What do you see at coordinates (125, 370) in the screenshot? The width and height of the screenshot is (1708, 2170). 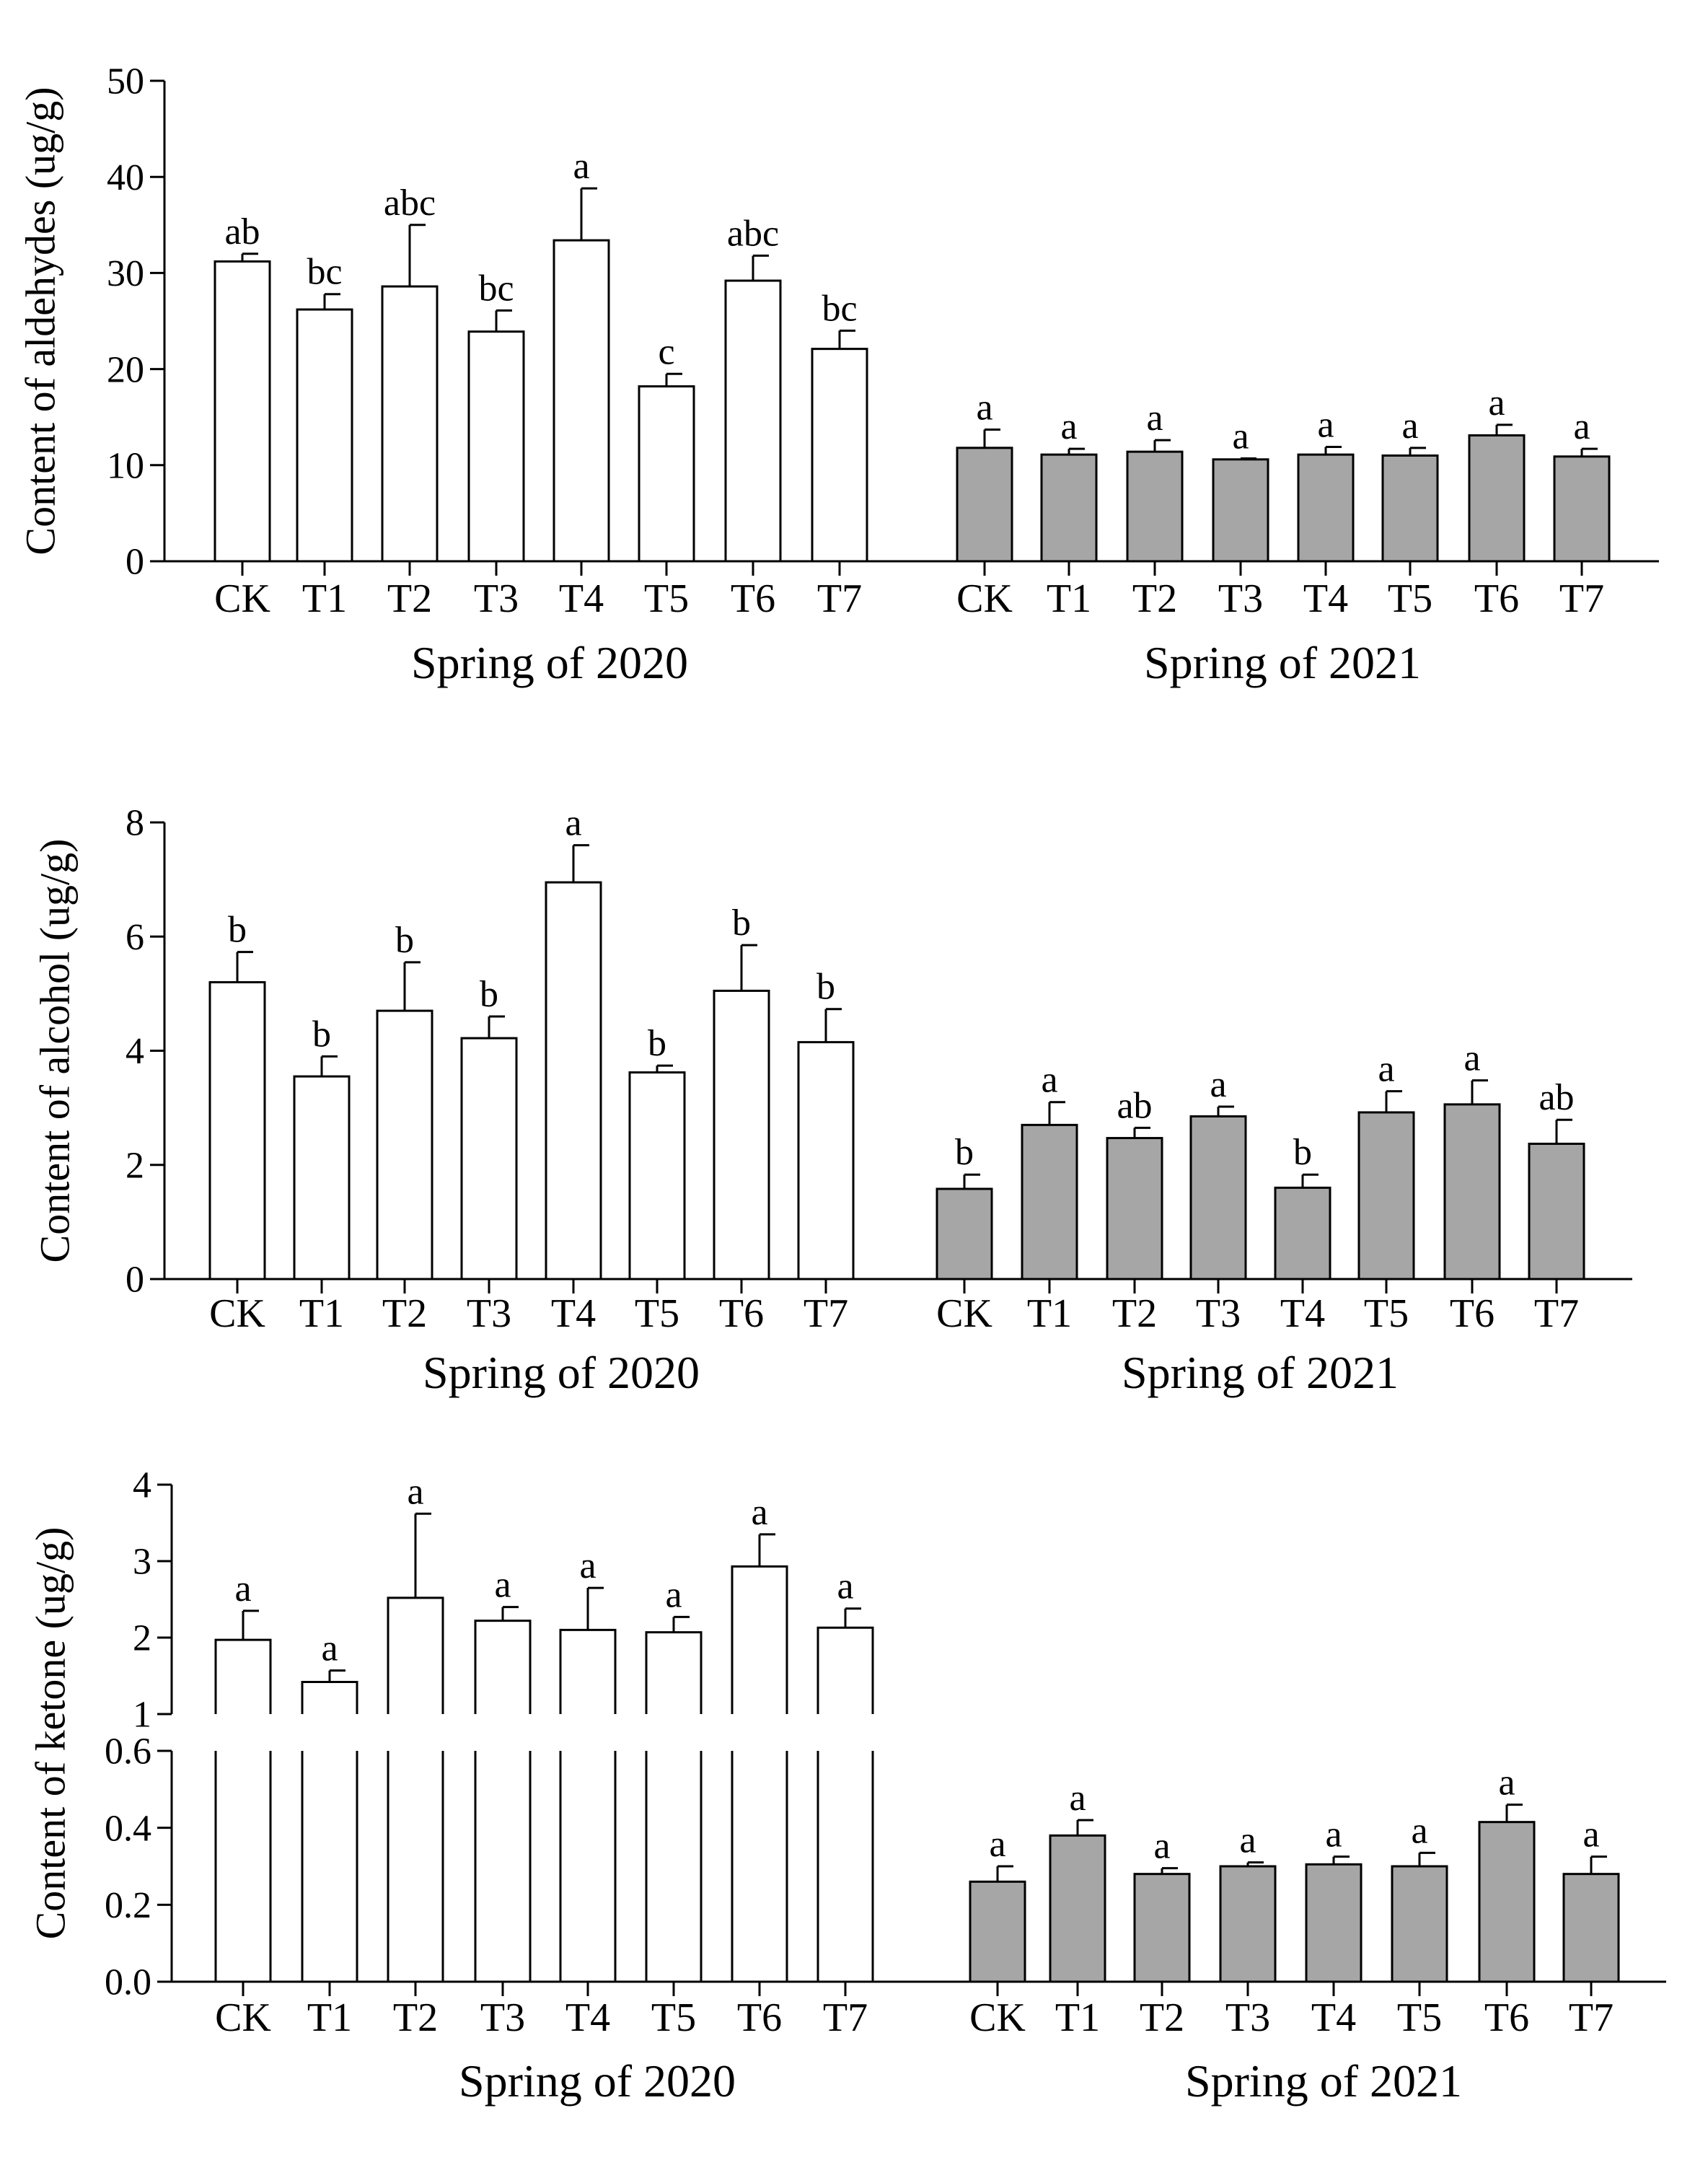 I see `y-tick-label: 20` at bounding box center [125, 370].